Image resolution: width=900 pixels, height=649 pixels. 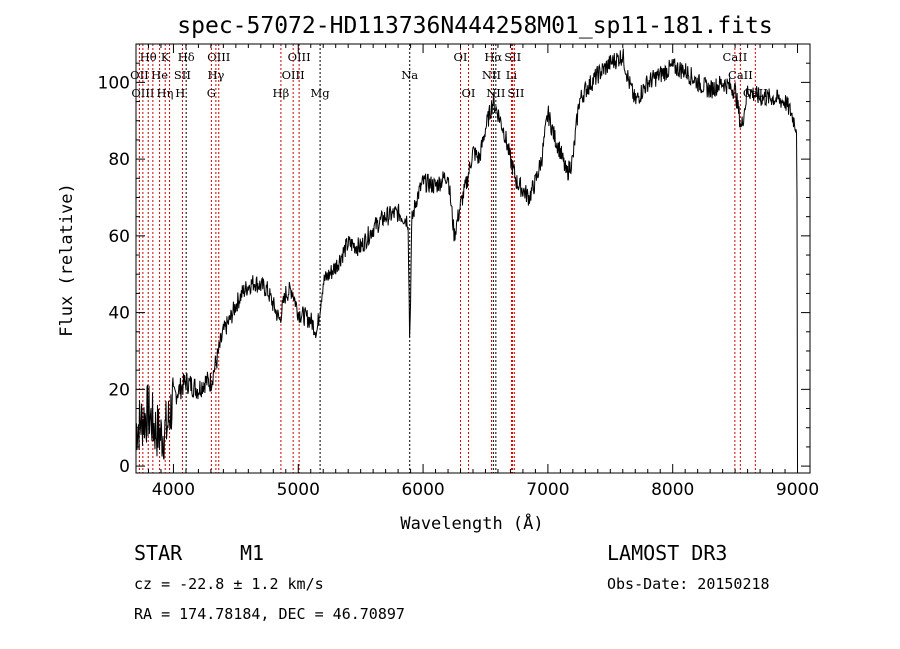 What do you see at coordinates (119, 390) in the screenshot?
I see `y-tick-label: 20` at bounding box center [119, 390].